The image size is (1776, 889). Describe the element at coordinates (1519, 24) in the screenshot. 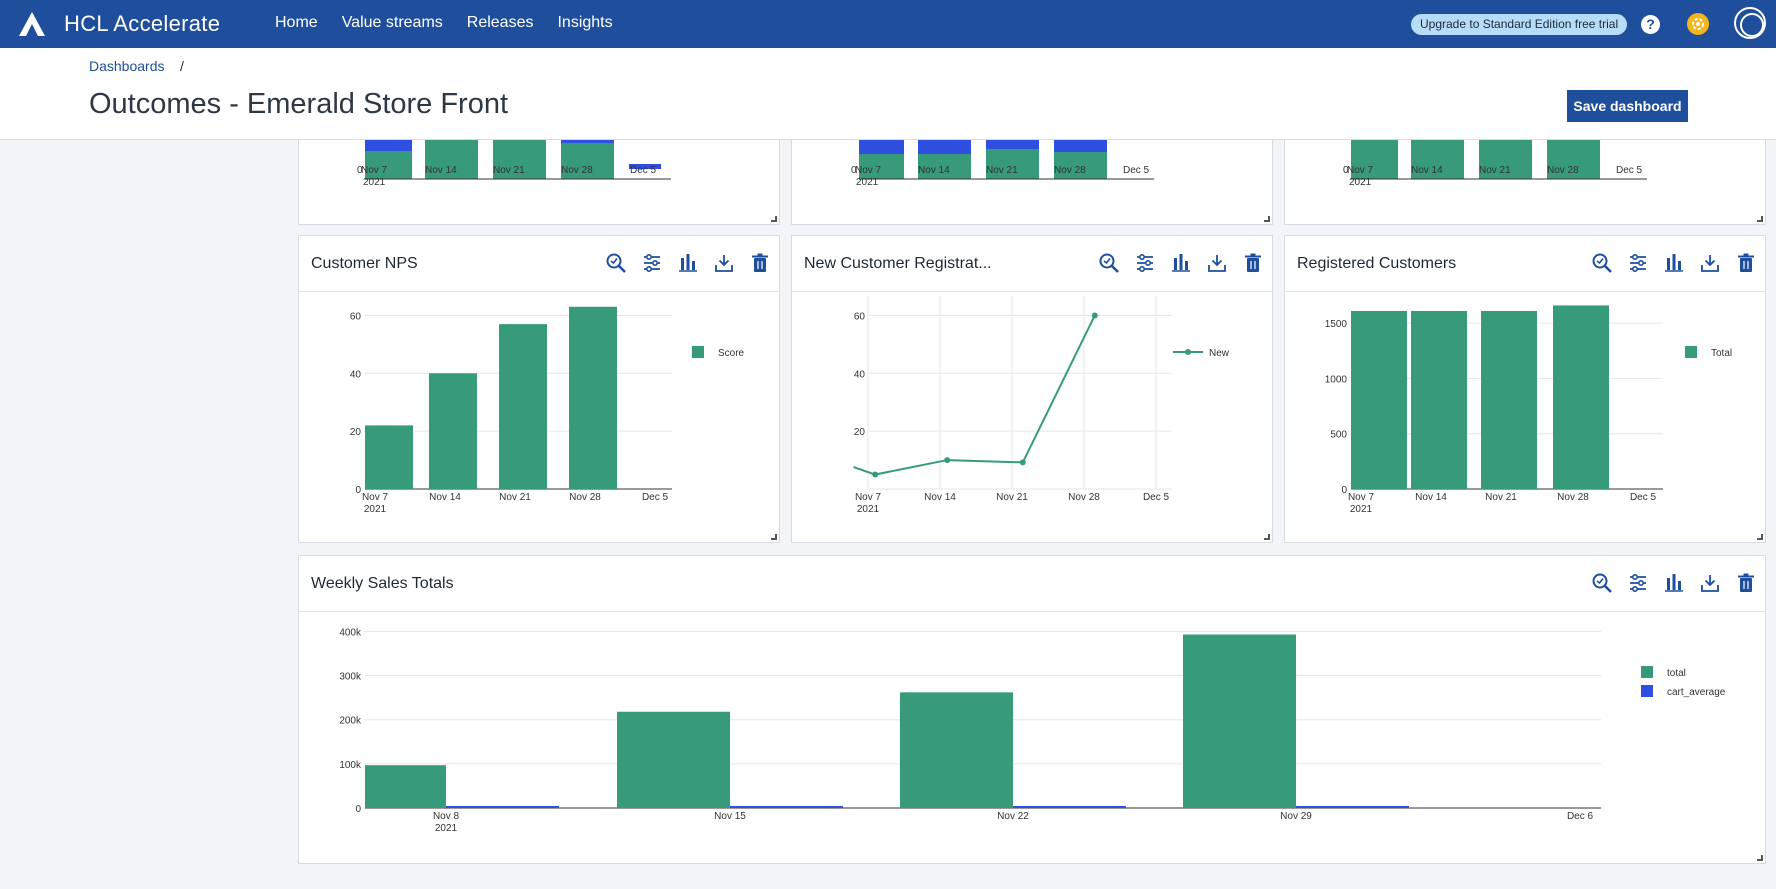

I see `upgrade-trial-button: Upgrade to Standard Edition free trial` at that location.